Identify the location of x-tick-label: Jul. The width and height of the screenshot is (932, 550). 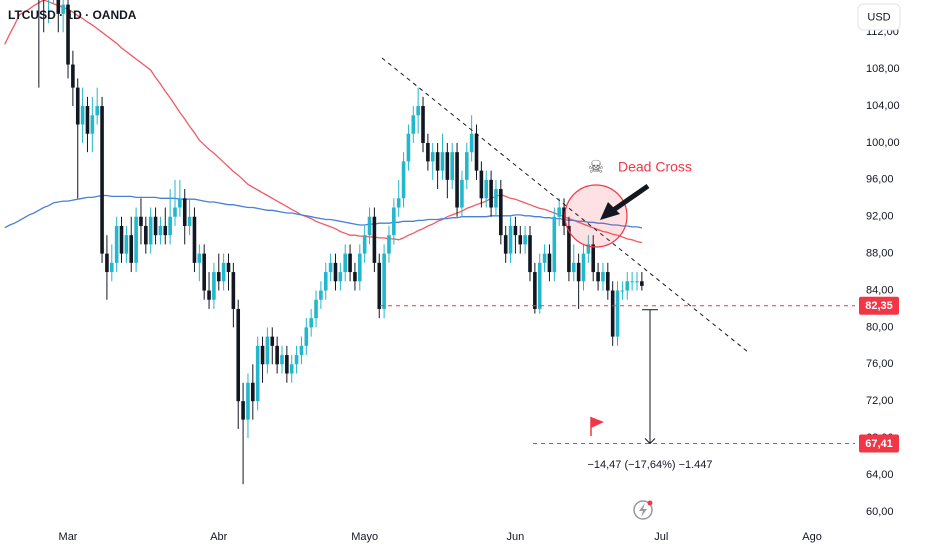
(661, 537).